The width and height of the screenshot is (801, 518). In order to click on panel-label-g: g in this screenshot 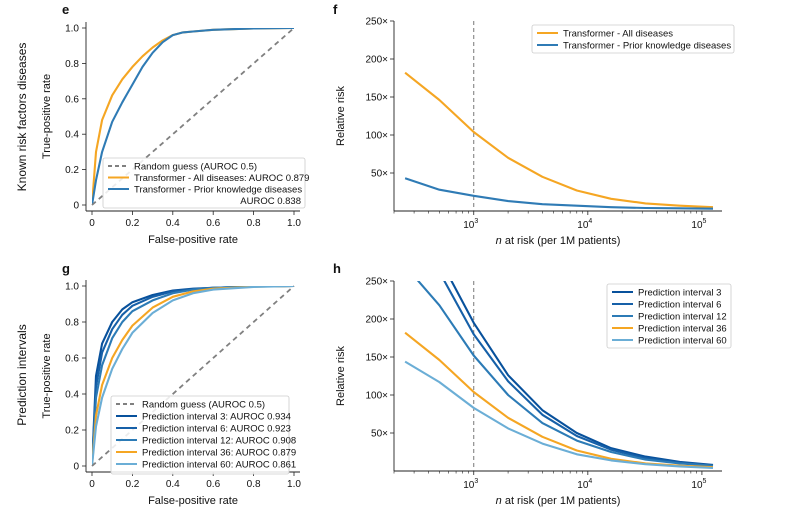, I will do `click(66, 268)`.